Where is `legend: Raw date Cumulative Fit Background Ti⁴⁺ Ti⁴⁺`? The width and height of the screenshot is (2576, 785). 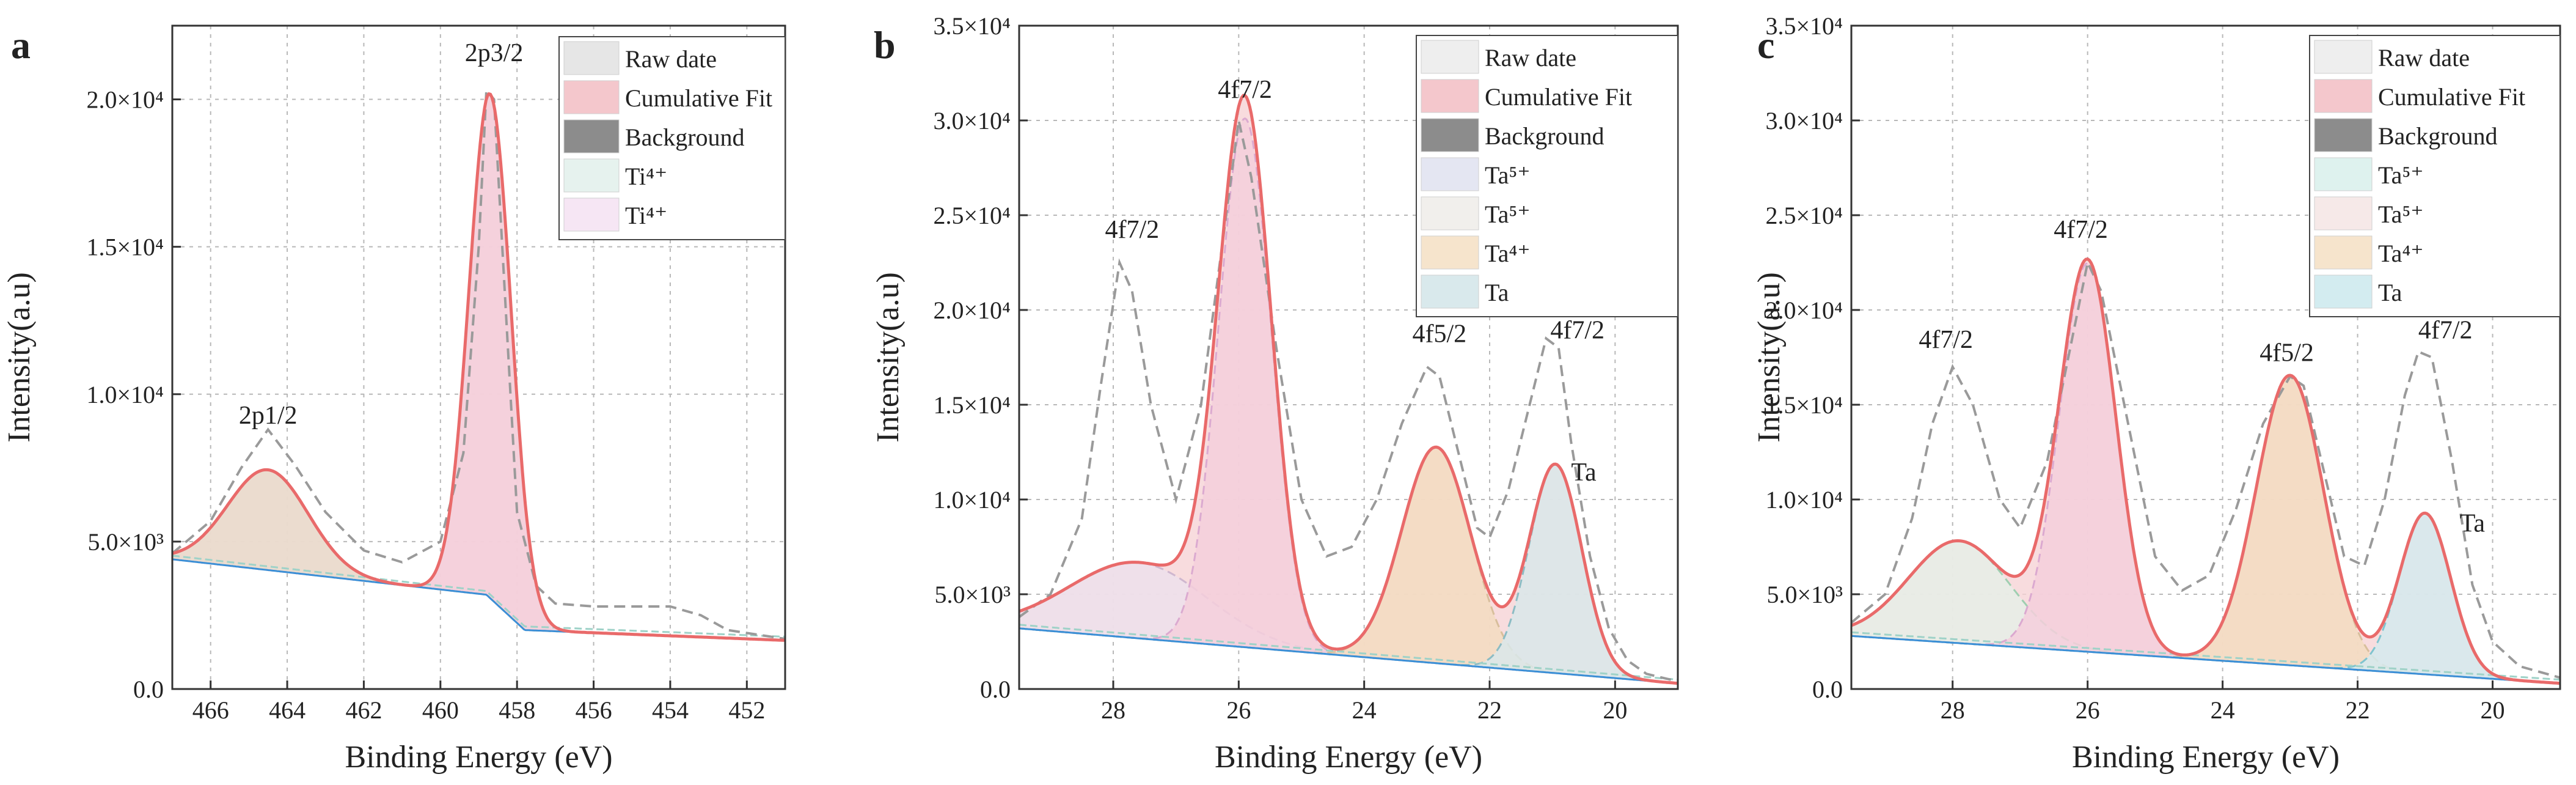 legend: Raw date Cumulative Fit Background Ti⁴⁺ Ti⁴⁺ is located at coordinates (672, 138).